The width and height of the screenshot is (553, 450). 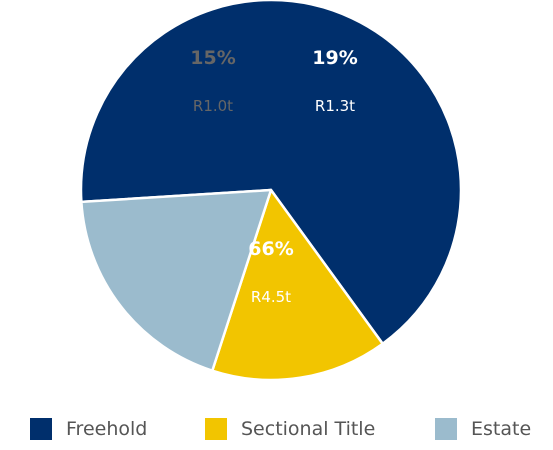 I want to click on pie-percent-label: 15%, so click(x=212, y=58).